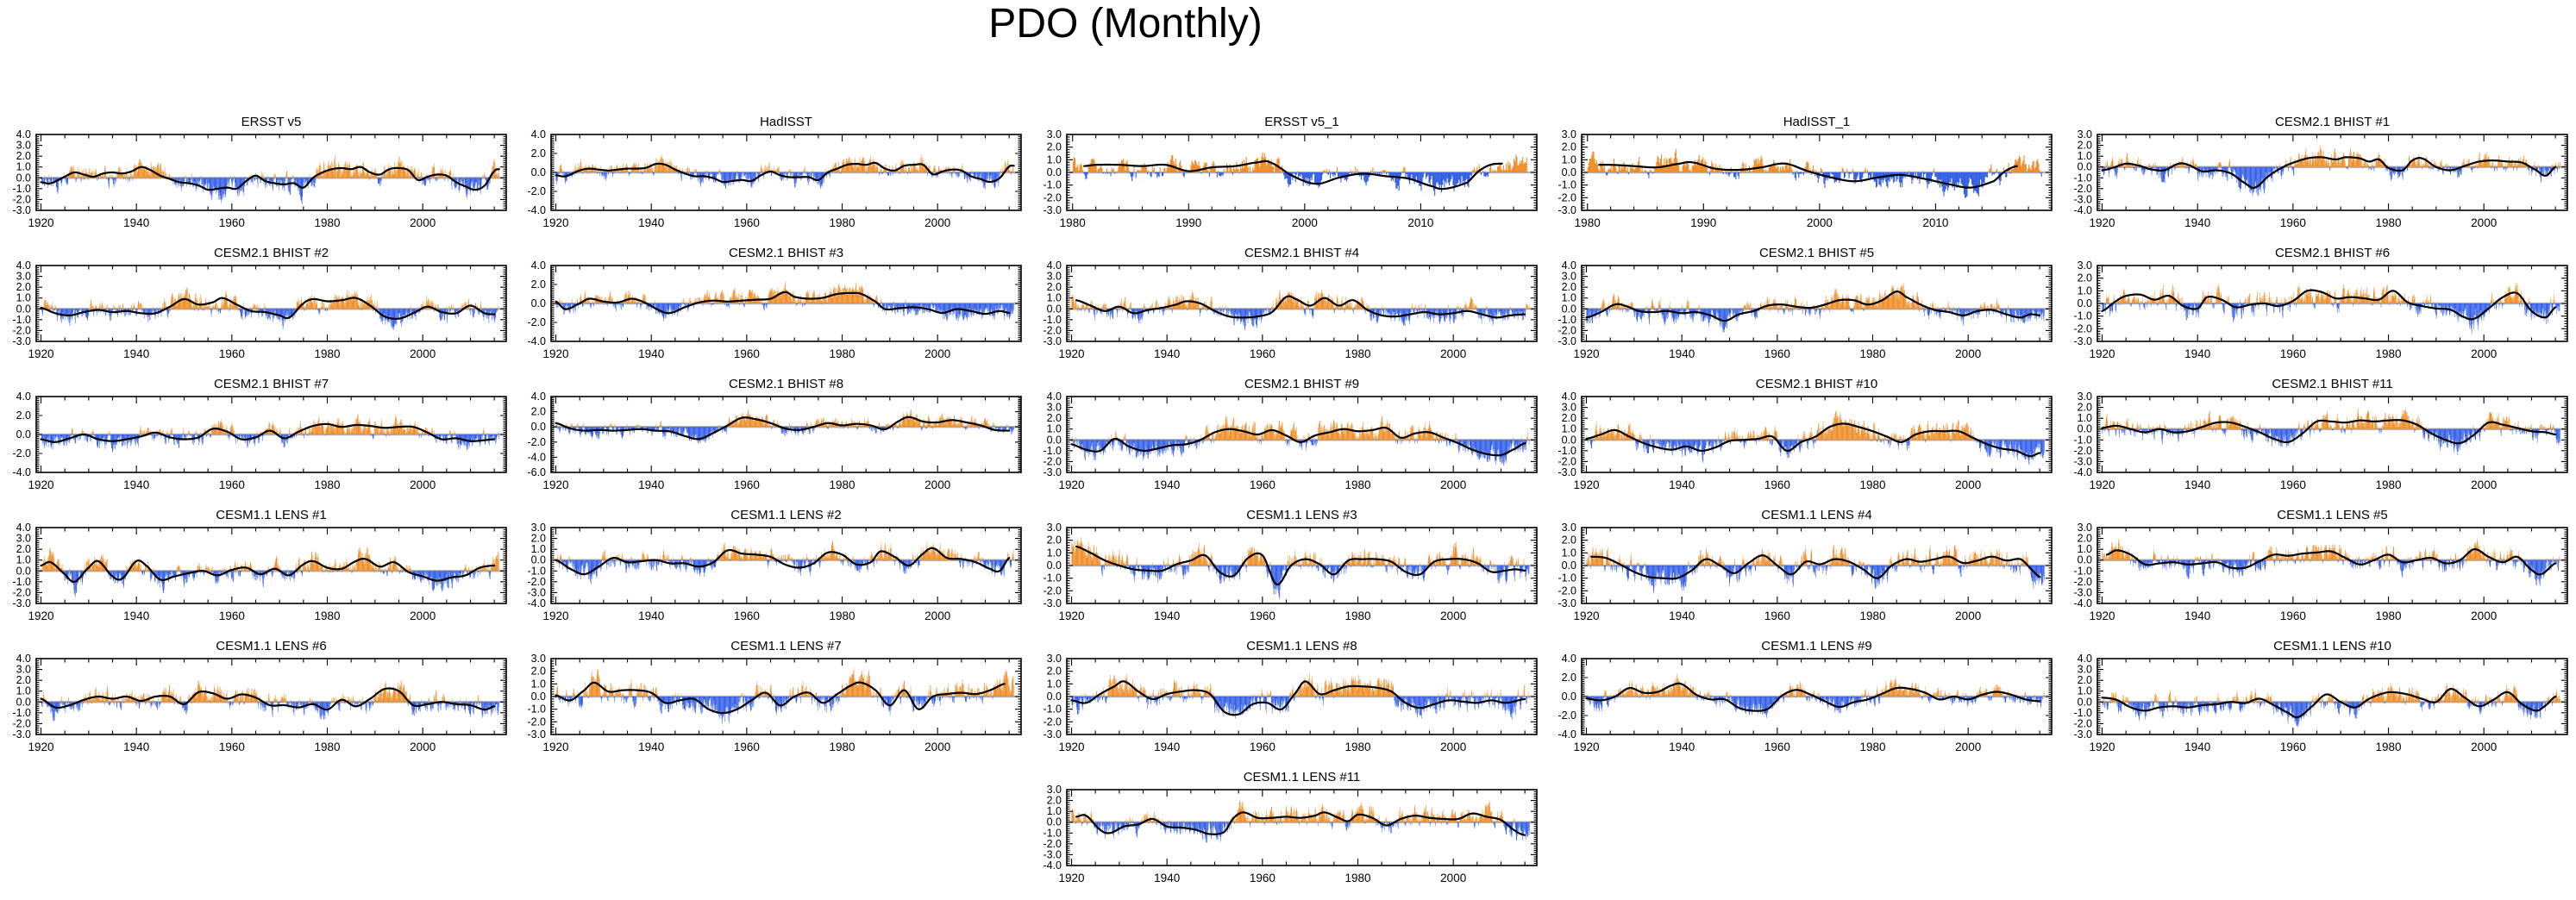 Image resolution: width=2576 pixels, height=900 pixels. What do you see at coordinates (786, 122) in the screenshot?
I see `chart-title: HadISST` at bounding box center [786, 122].